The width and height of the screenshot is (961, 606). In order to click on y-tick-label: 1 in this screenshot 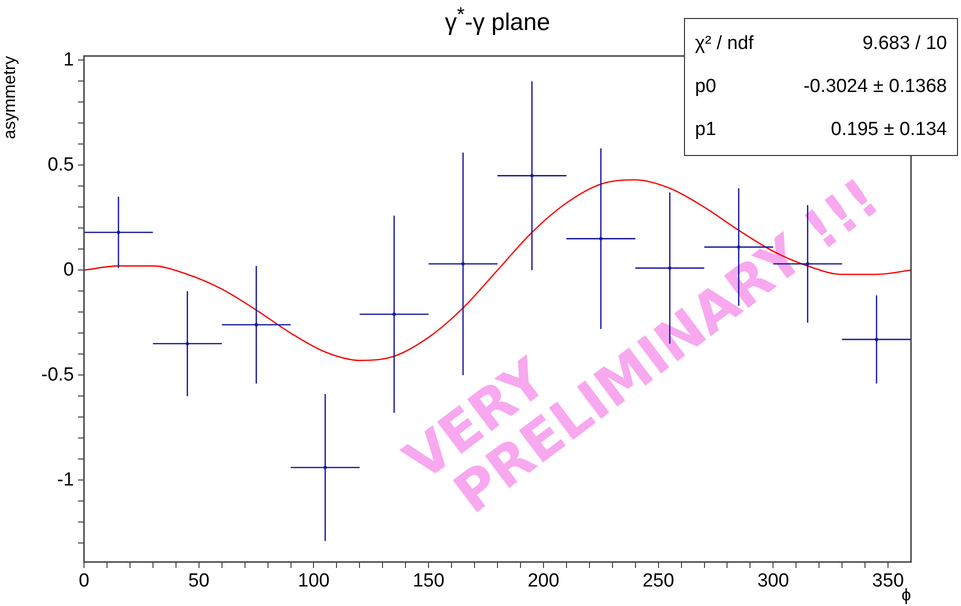, I will do `click(68, 59)`.